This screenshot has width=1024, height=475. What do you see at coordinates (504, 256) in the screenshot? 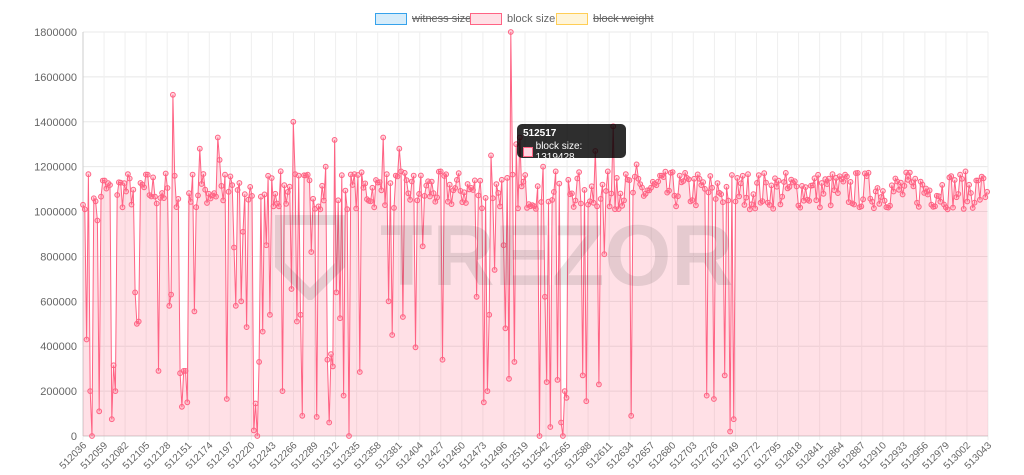
I see `trezor-logo-icon: TREZOR` at bounding box center [504, 256].